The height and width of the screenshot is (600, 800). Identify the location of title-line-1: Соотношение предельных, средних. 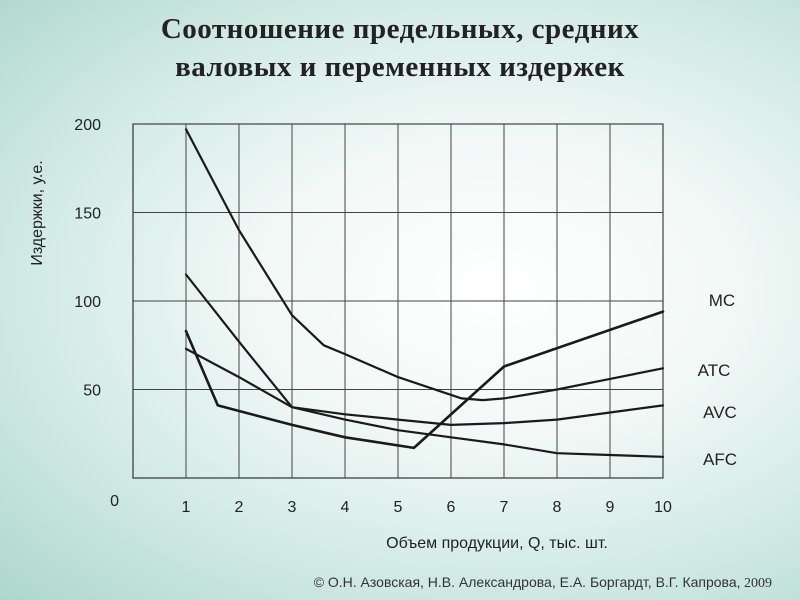
(400, 29).